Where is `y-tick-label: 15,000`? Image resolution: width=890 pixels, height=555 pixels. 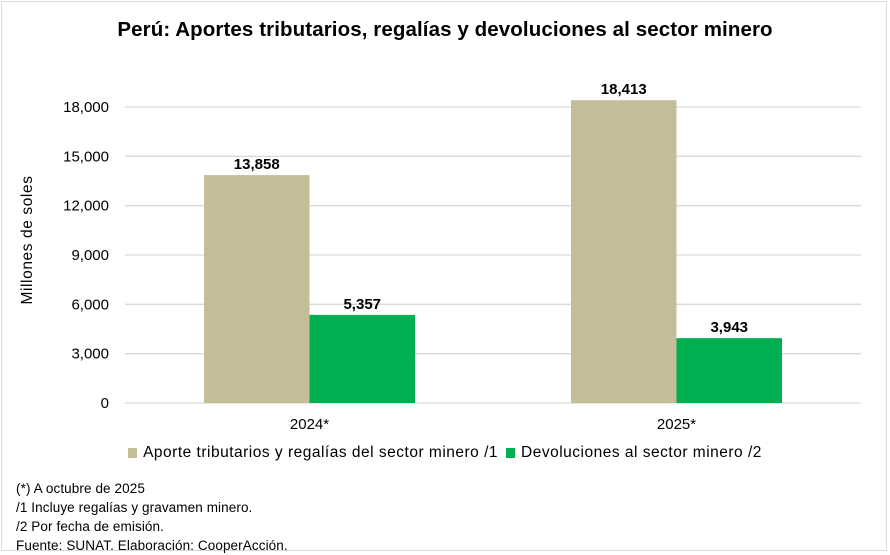
y-tick-label: 15,000 is located at coordinates (86, 156).